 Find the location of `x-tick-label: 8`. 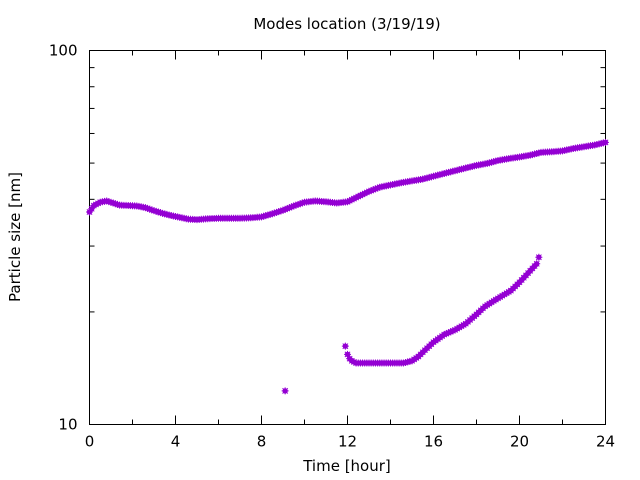

x-tick-label: 8 is located at coordinates (262, 442).